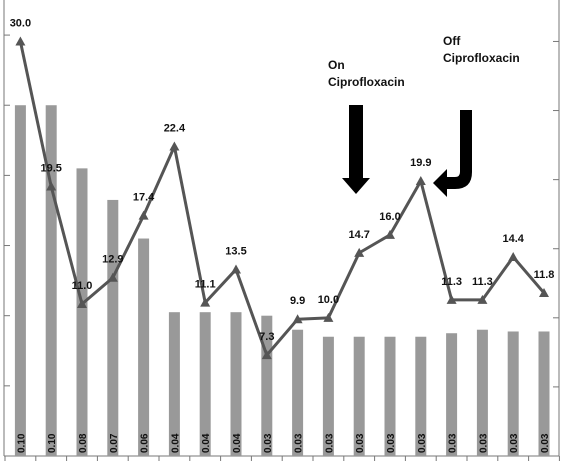  Describe the element at coordinates (544, 275) in the screenshot. I see `point-value-label: 11.8` at that location.